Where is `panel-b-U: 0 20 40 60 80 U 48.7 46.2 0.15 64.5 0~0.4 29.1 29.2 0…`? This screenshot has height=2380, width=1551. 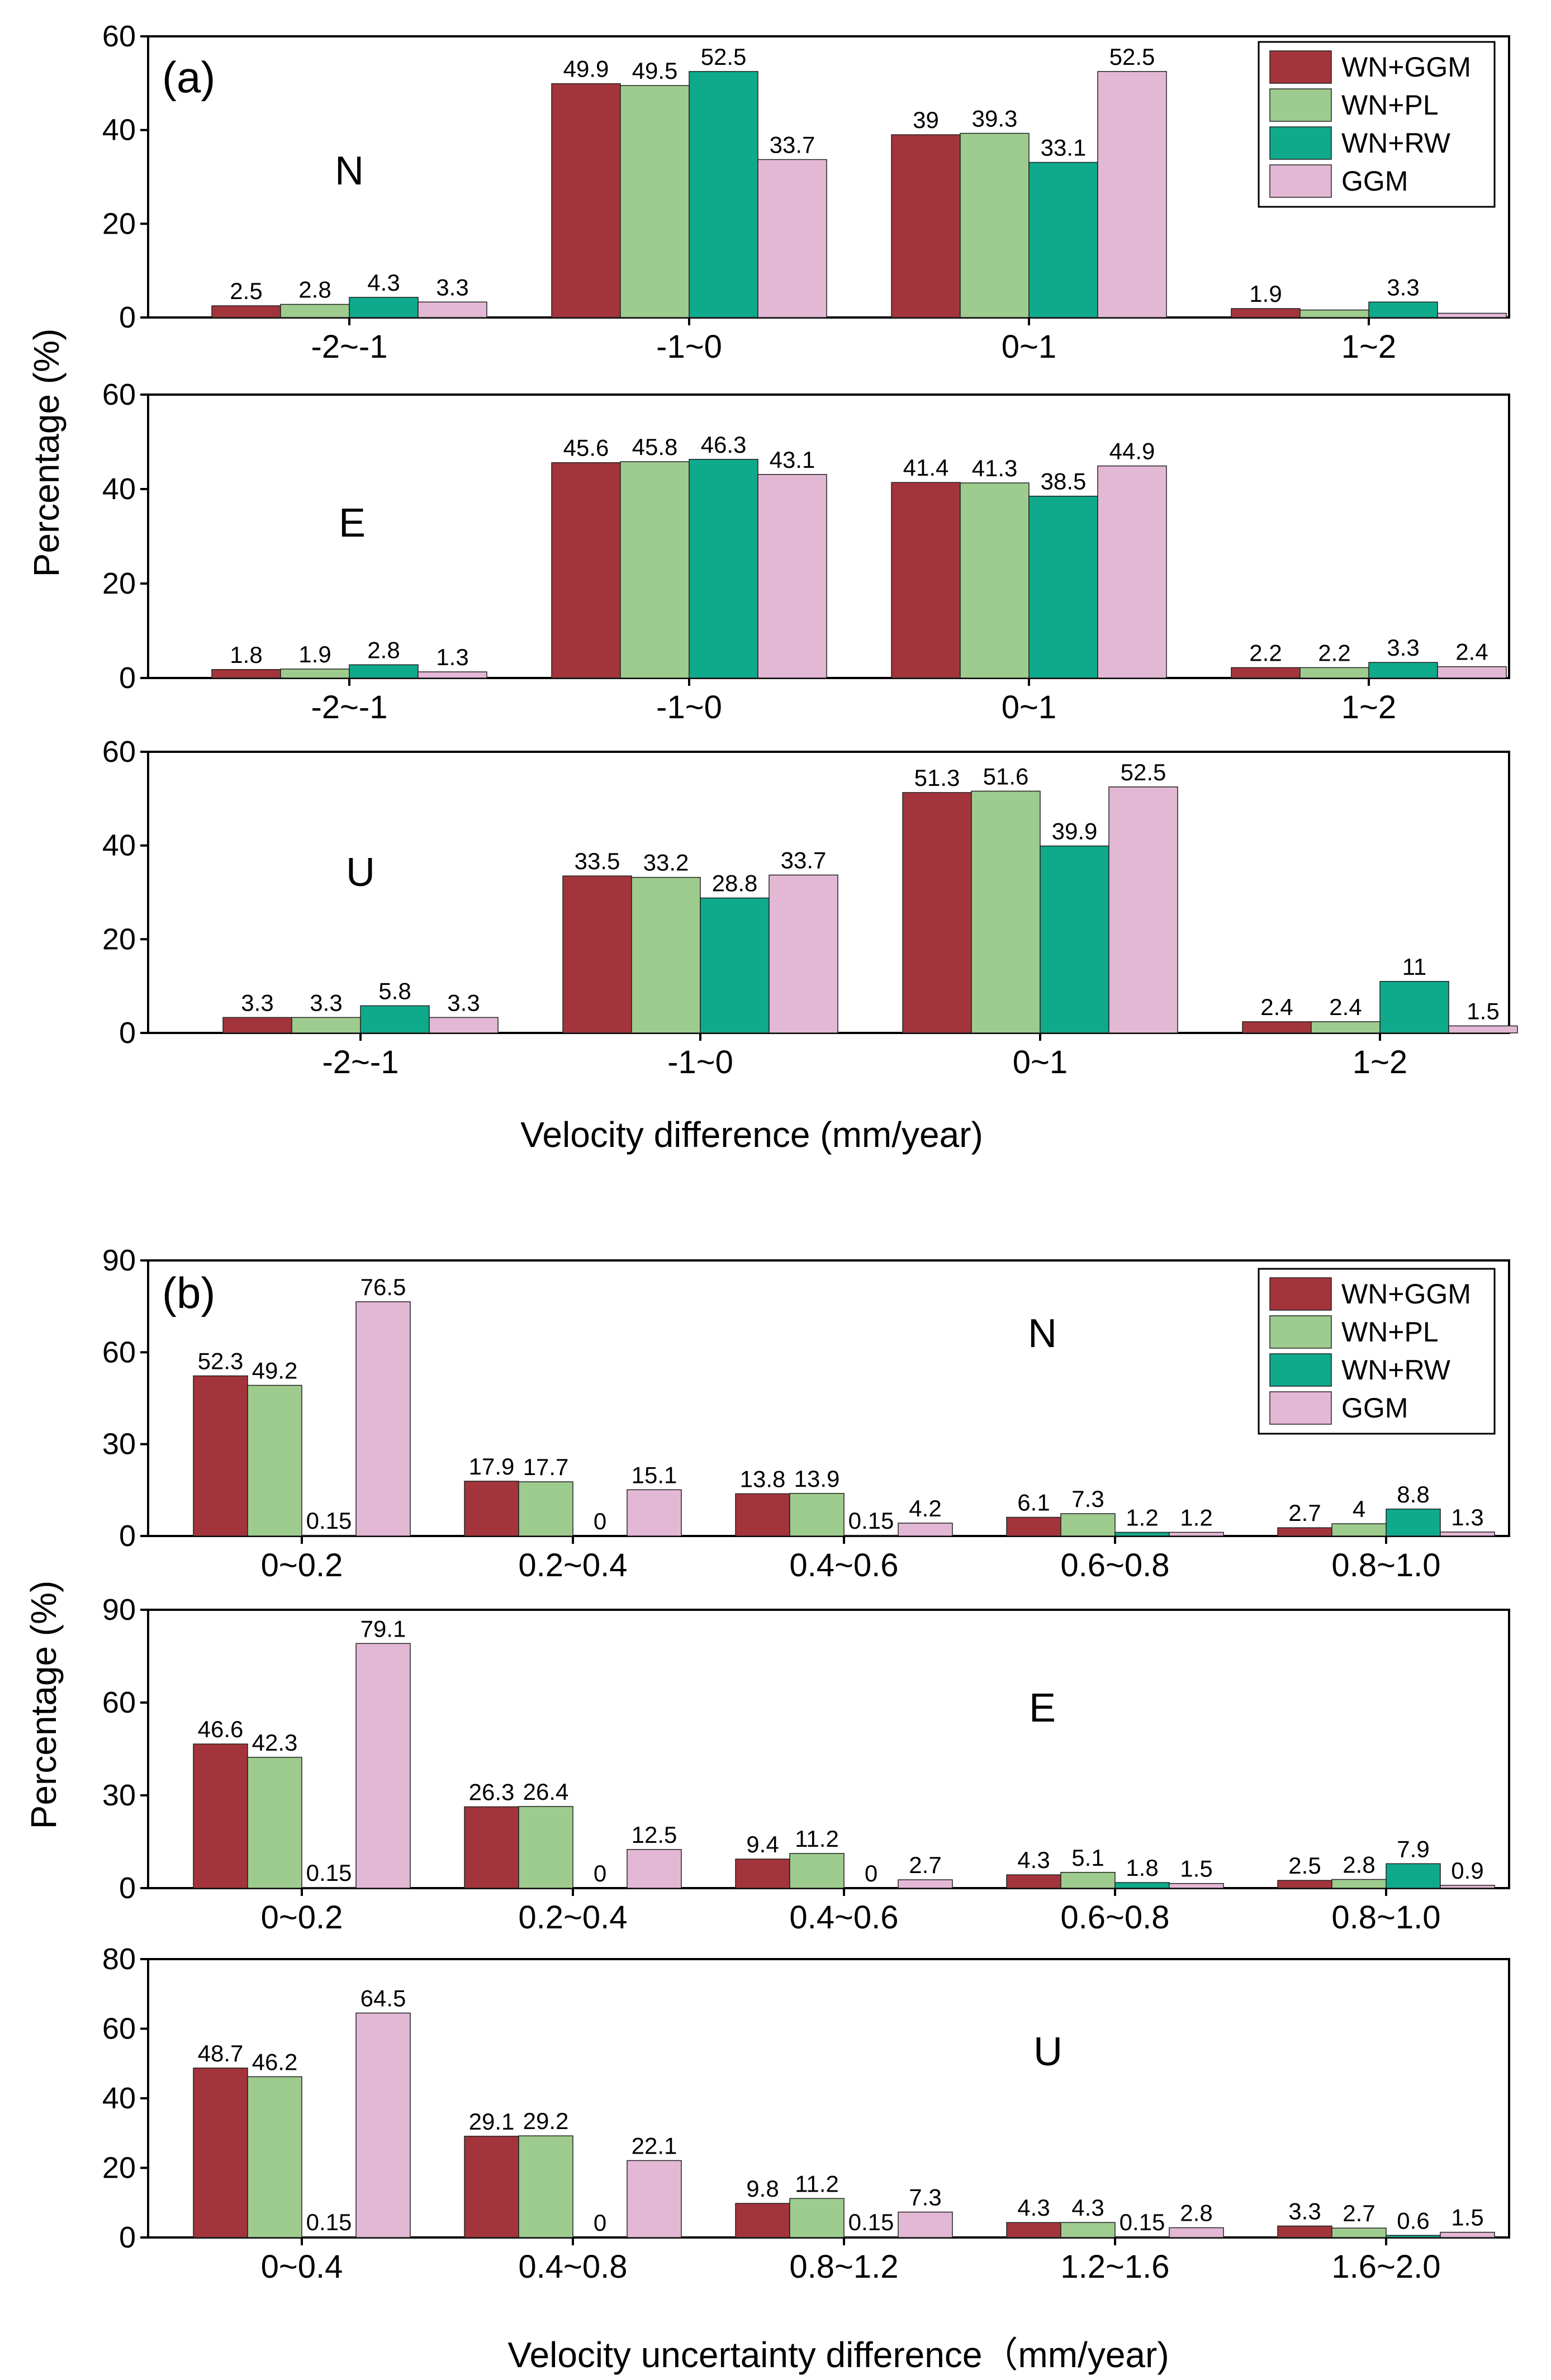 panel-b-U: 0 20 40 60 80 U 48.7 46.2 0.15 64.5 0~0.4 29.1 29.2 0… is located at coordinates (806, 2113).